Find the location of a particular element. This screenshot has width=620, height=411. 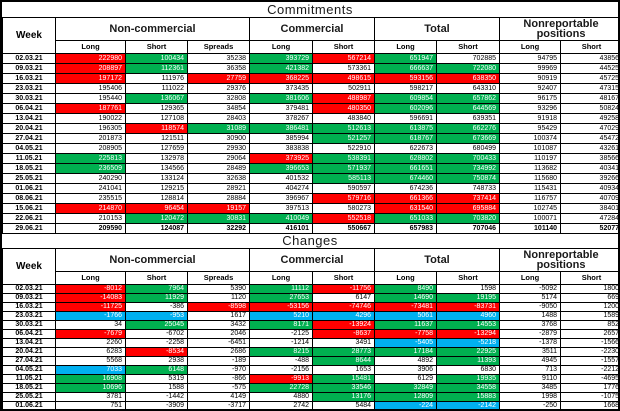

commitments-commercial-long-cell: 393729 is located at coordinates (281, 58).